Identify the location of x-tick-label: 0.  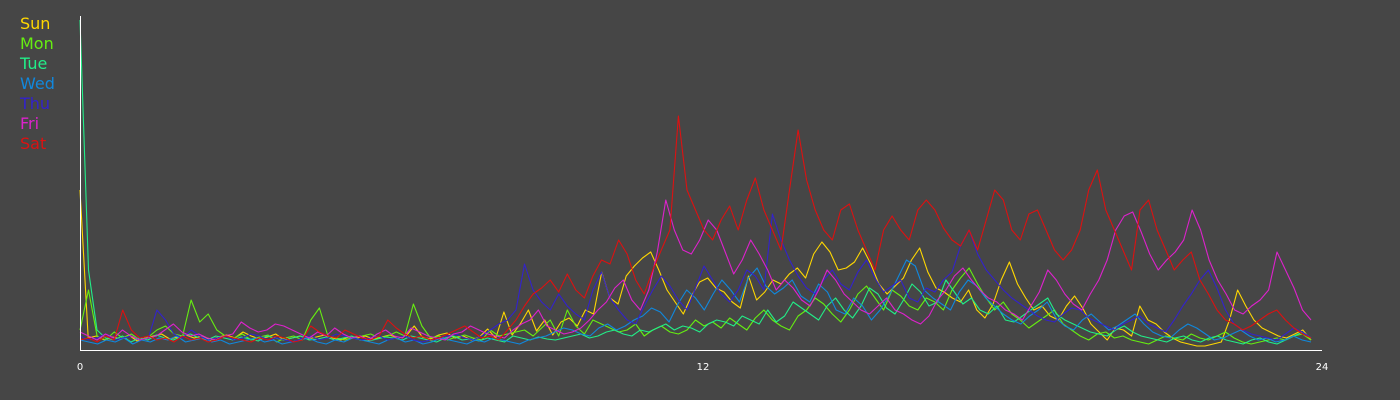
(80, 367).